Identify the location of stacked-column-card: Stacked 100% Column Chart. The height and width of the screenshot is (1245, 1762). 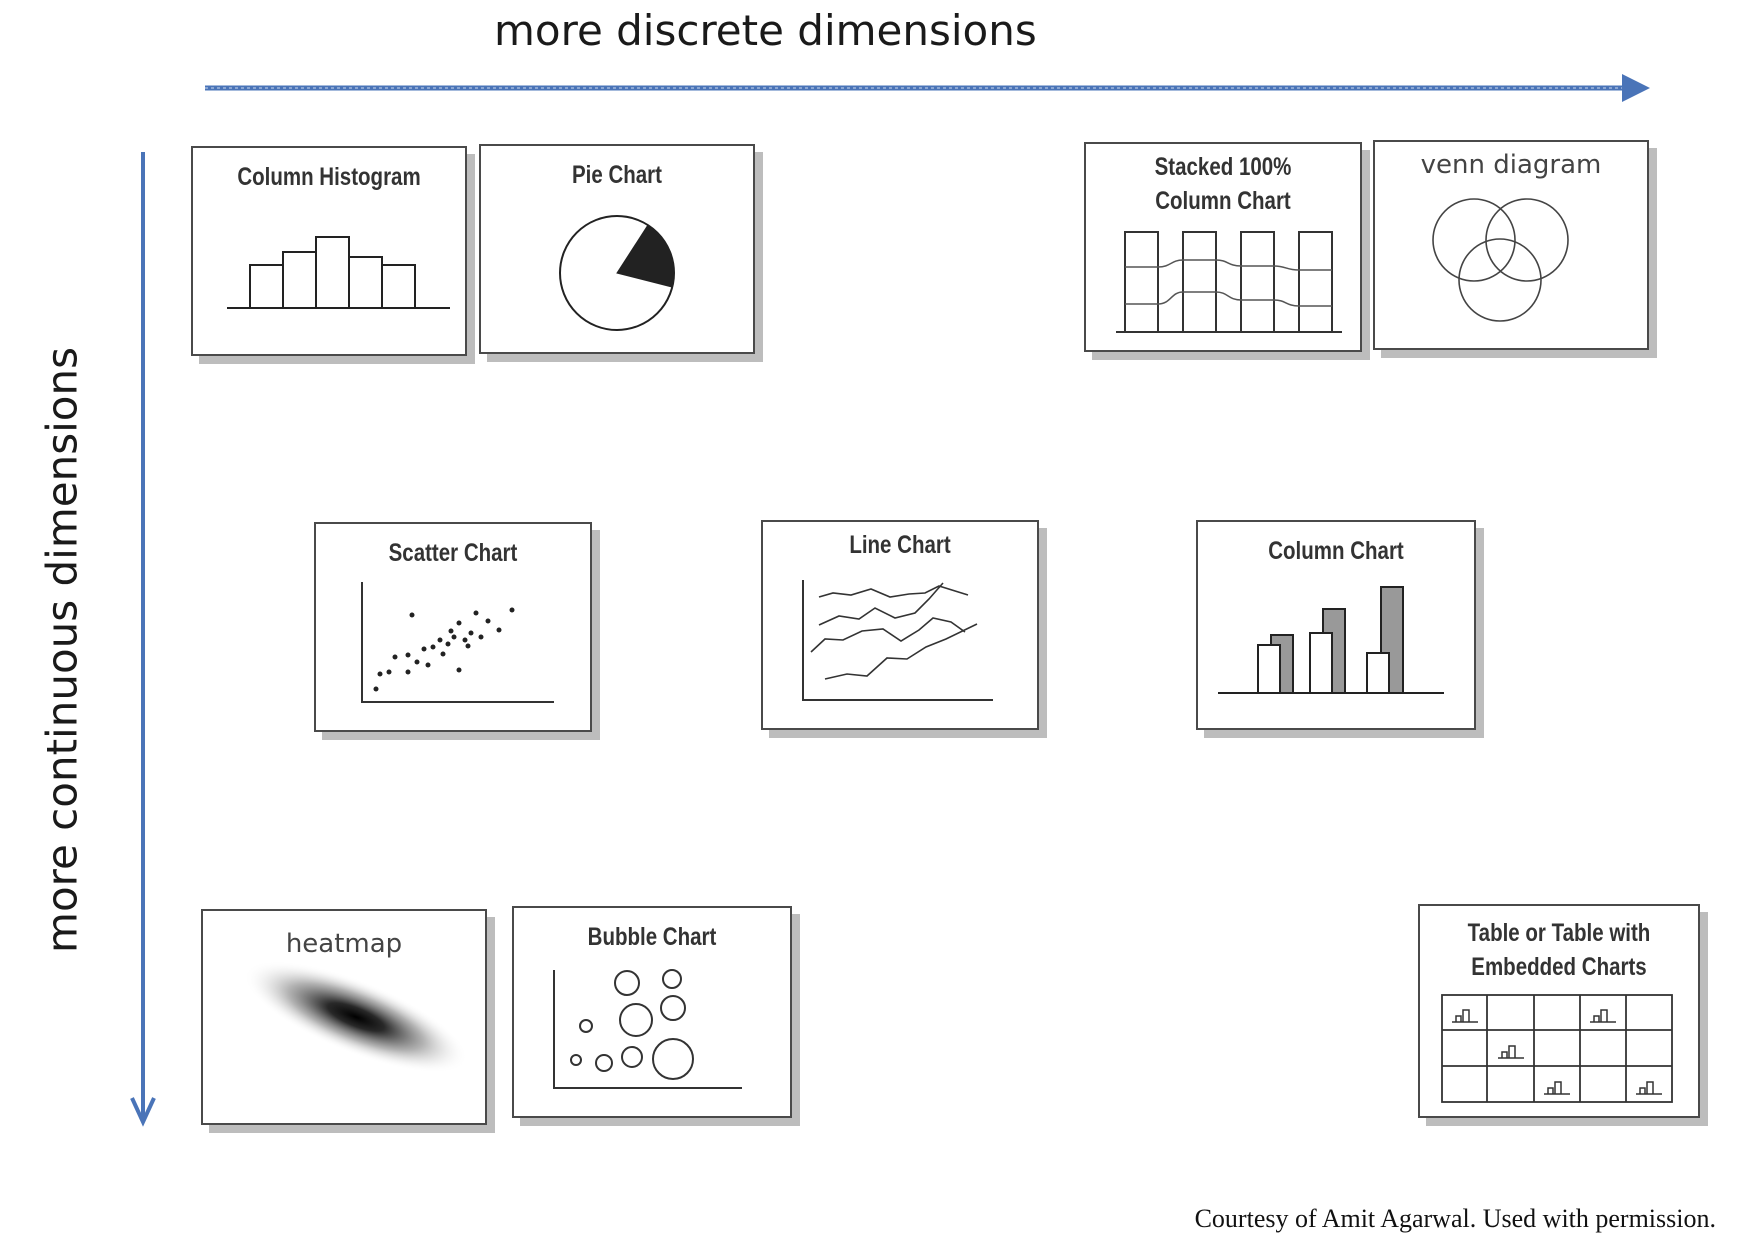
(1223, 247).